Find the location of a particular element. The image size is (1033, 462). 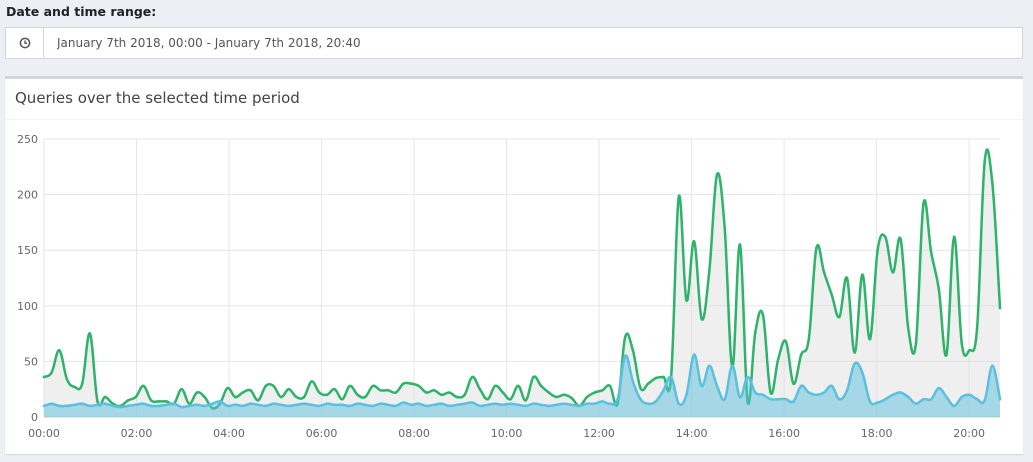

y-tick-label: 250 is located at coordinates (27, 139).